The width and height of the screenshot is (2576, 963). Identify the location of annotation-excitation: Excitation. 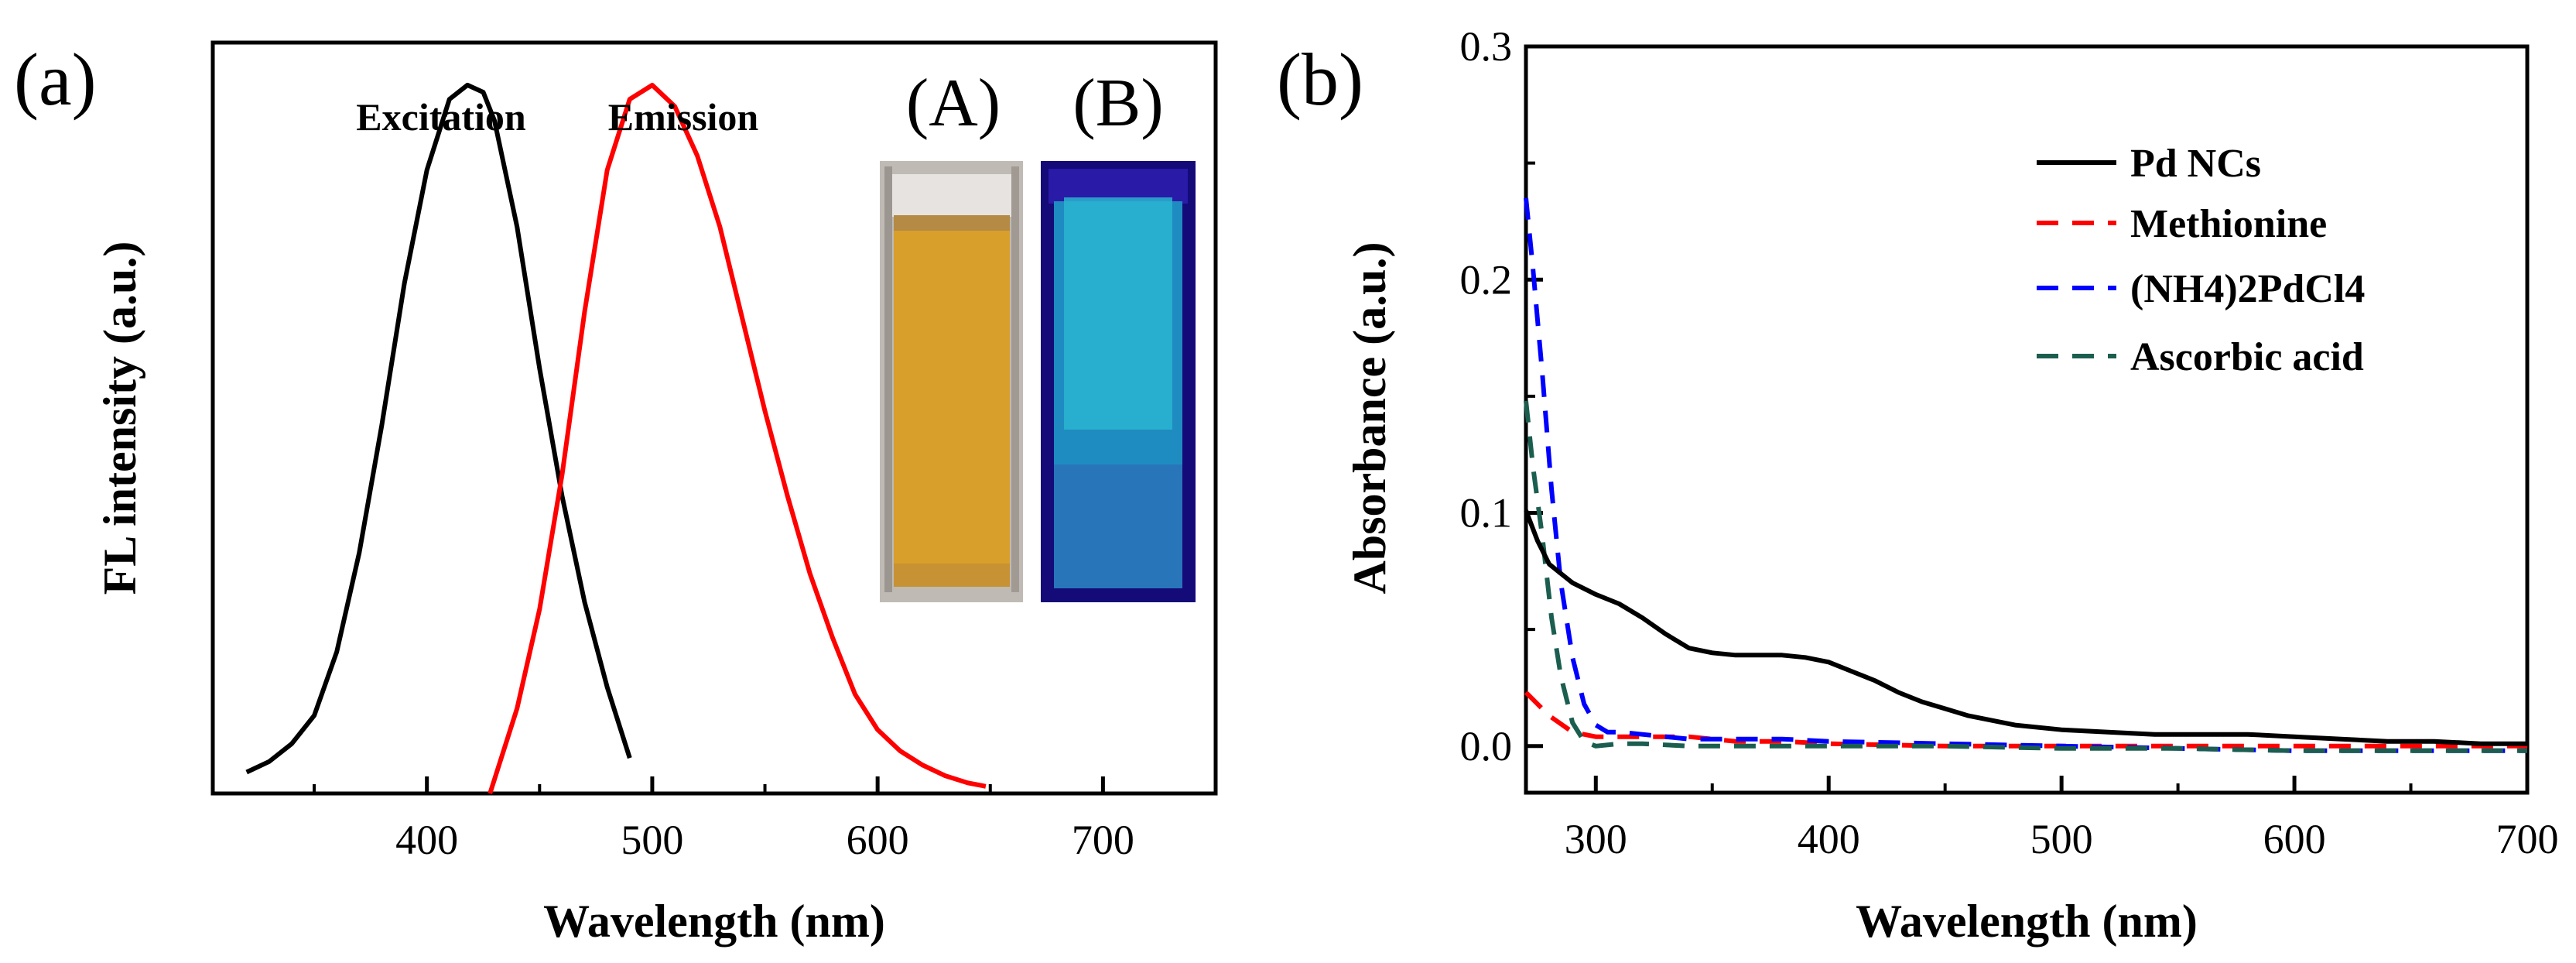
(441, 117).